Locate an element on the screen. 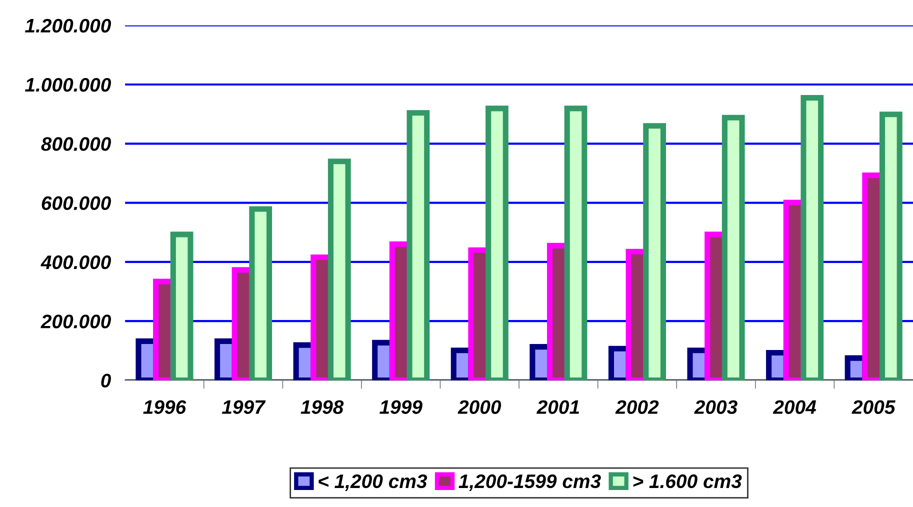 This screenshot has width=913, height=507. legend-label: > 1.600 cm3 is located at coordinates (687, 481).